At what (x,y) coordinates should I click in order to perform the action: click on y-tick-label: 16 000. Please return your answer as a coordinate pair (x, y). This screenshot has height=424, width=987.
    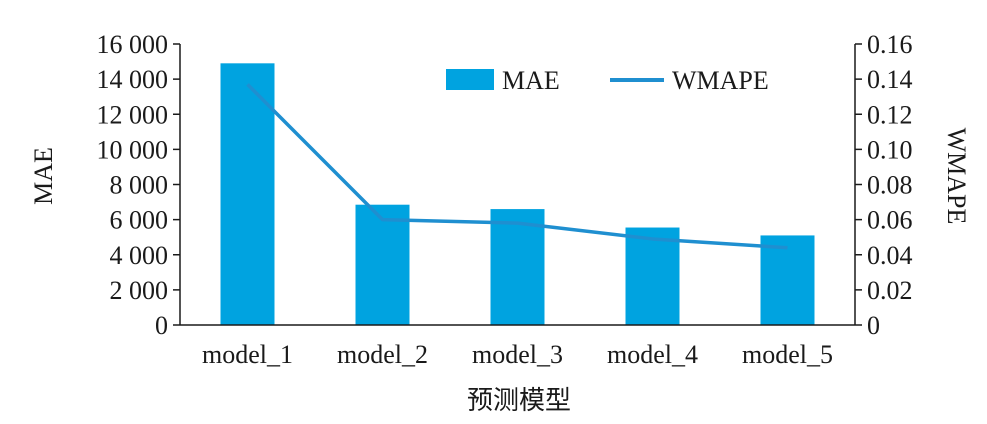
    Looking at the image, I should click on (133, 44).